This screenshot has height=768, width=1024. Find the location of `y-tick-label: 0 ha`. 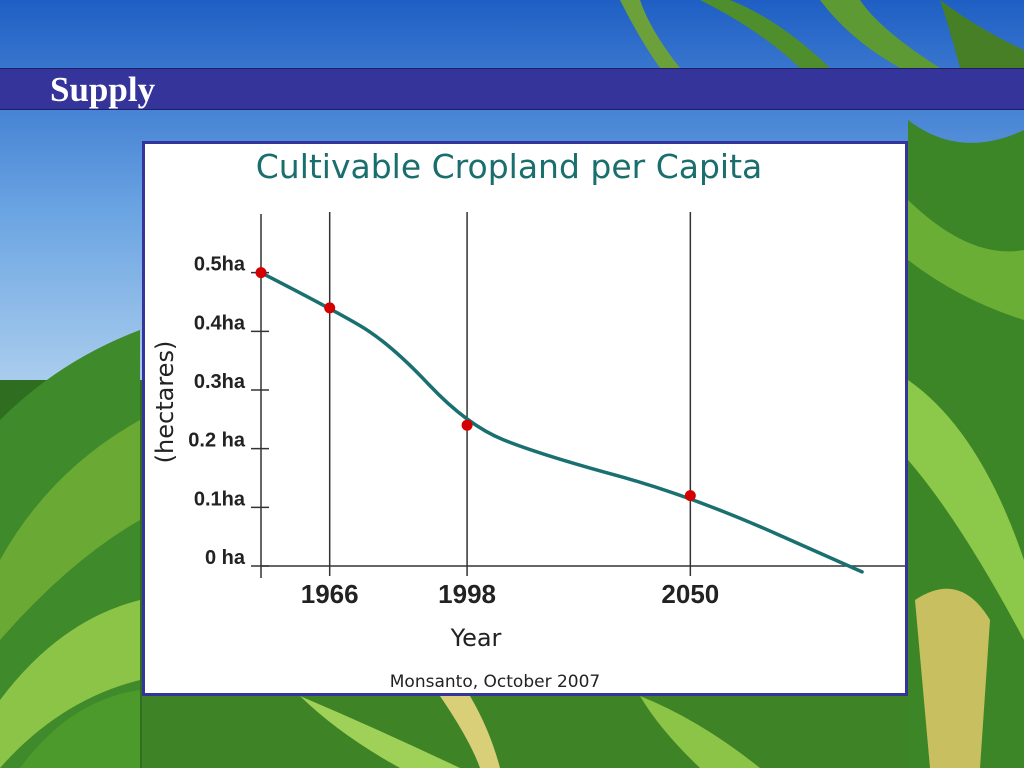

y-tick-label: 0 ha is located at coordinates (225, 558).